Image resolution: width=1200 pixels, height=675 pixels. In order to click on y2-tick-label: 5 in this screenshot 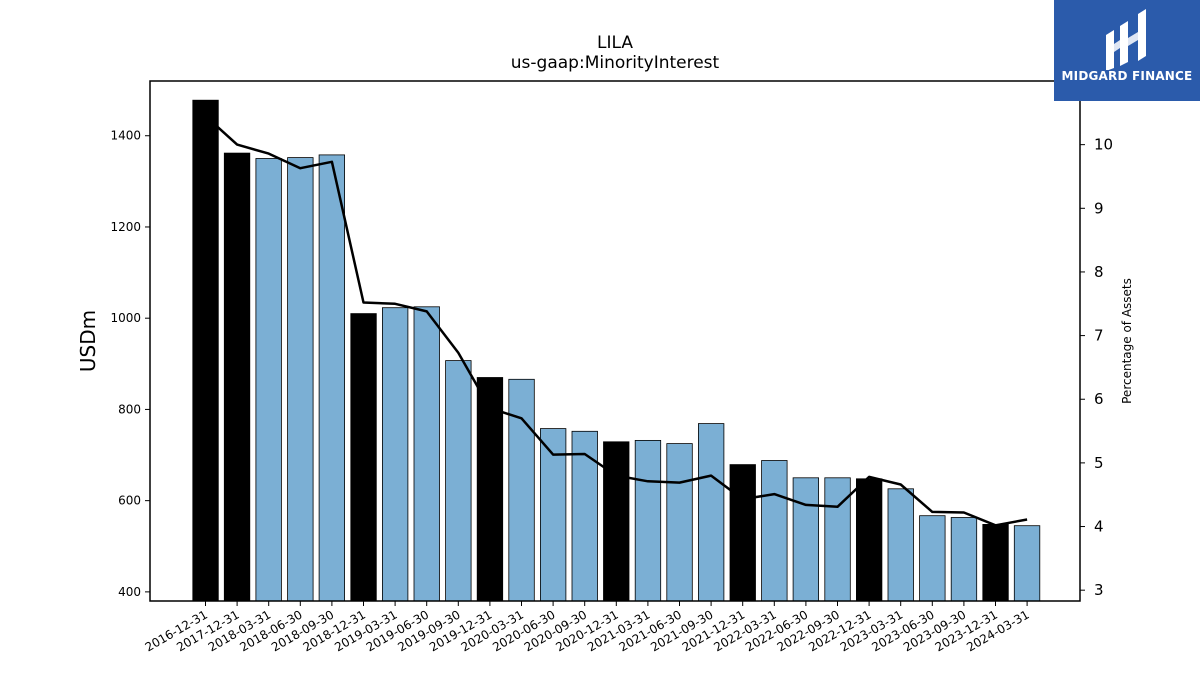, I will do `click(1099, 463)`.